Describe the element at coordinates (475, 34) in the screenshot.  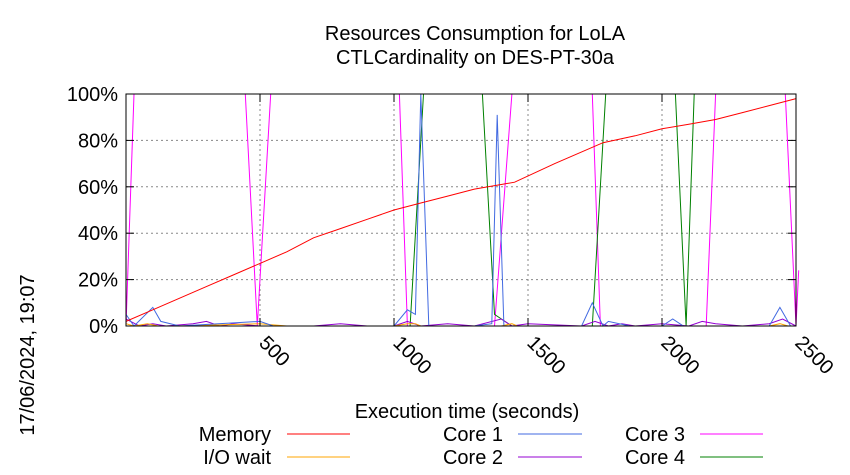
I see `chart-title: Resources Consumption for LoLA` at that location.